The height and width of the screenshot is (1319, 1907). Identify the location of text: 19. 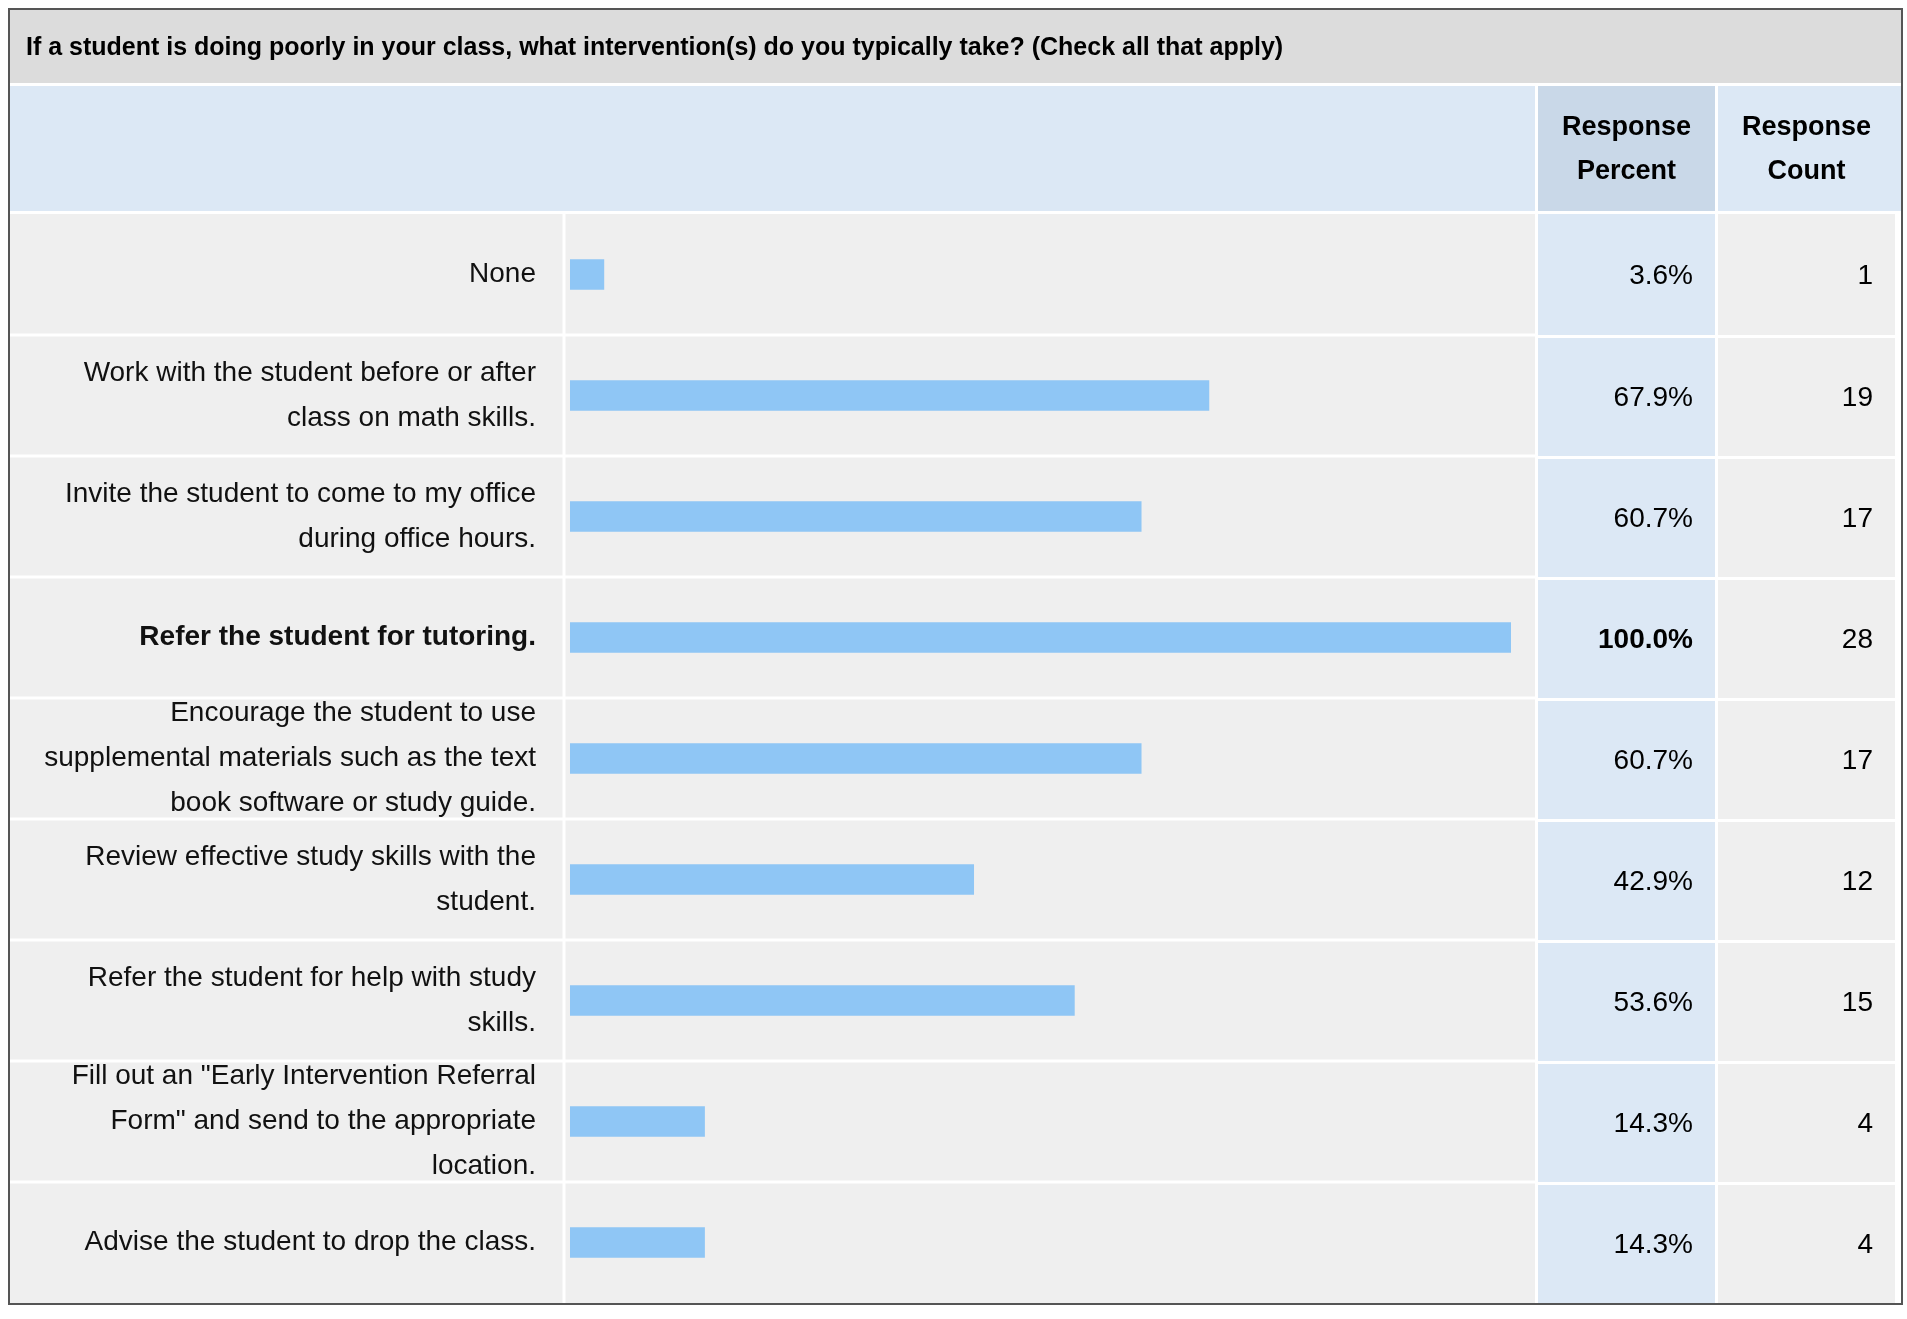
(1806, 395).